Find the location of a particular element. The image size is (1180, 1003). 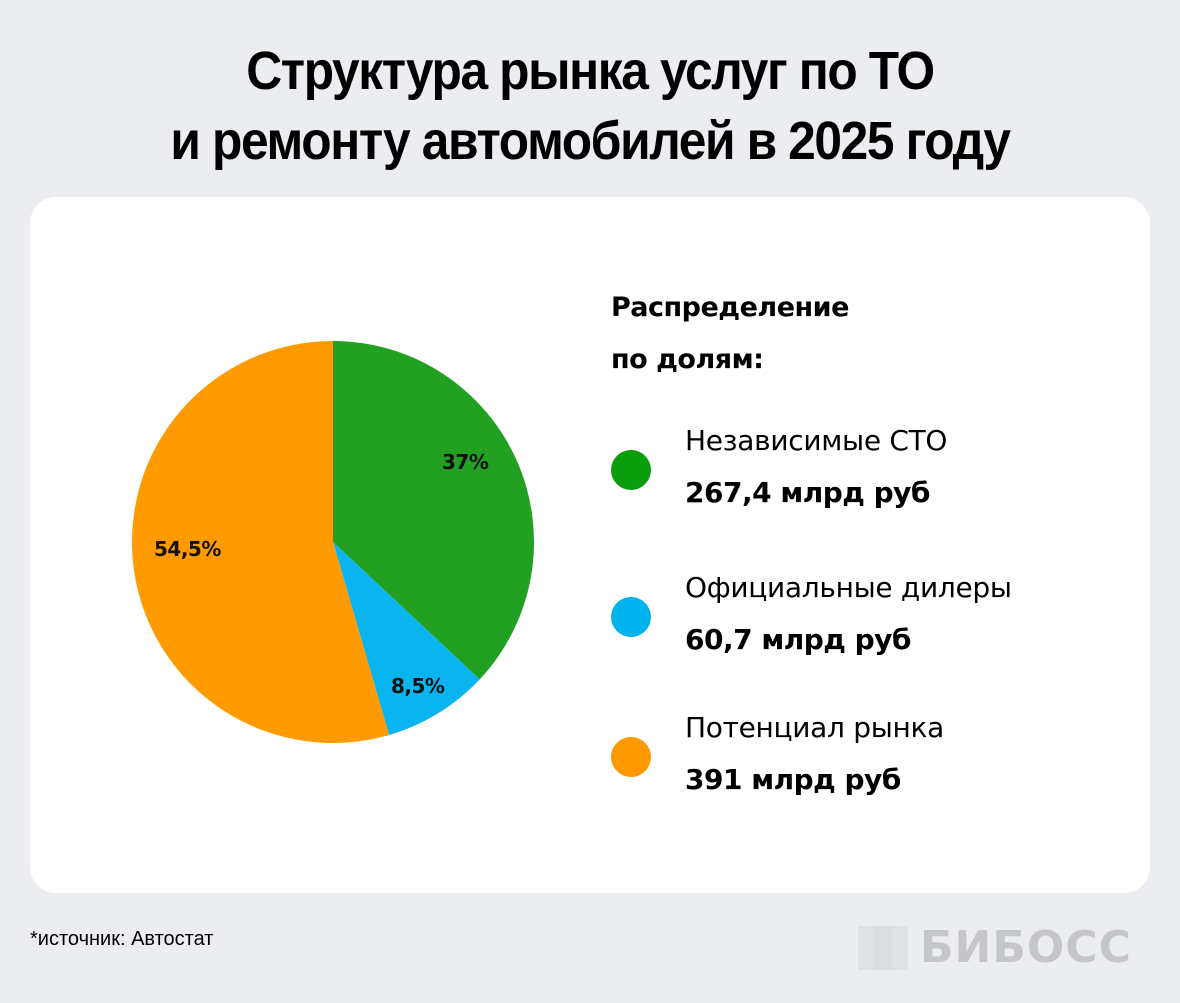

legend-title-line-2: по долям: is located at coordinates (687, 359).